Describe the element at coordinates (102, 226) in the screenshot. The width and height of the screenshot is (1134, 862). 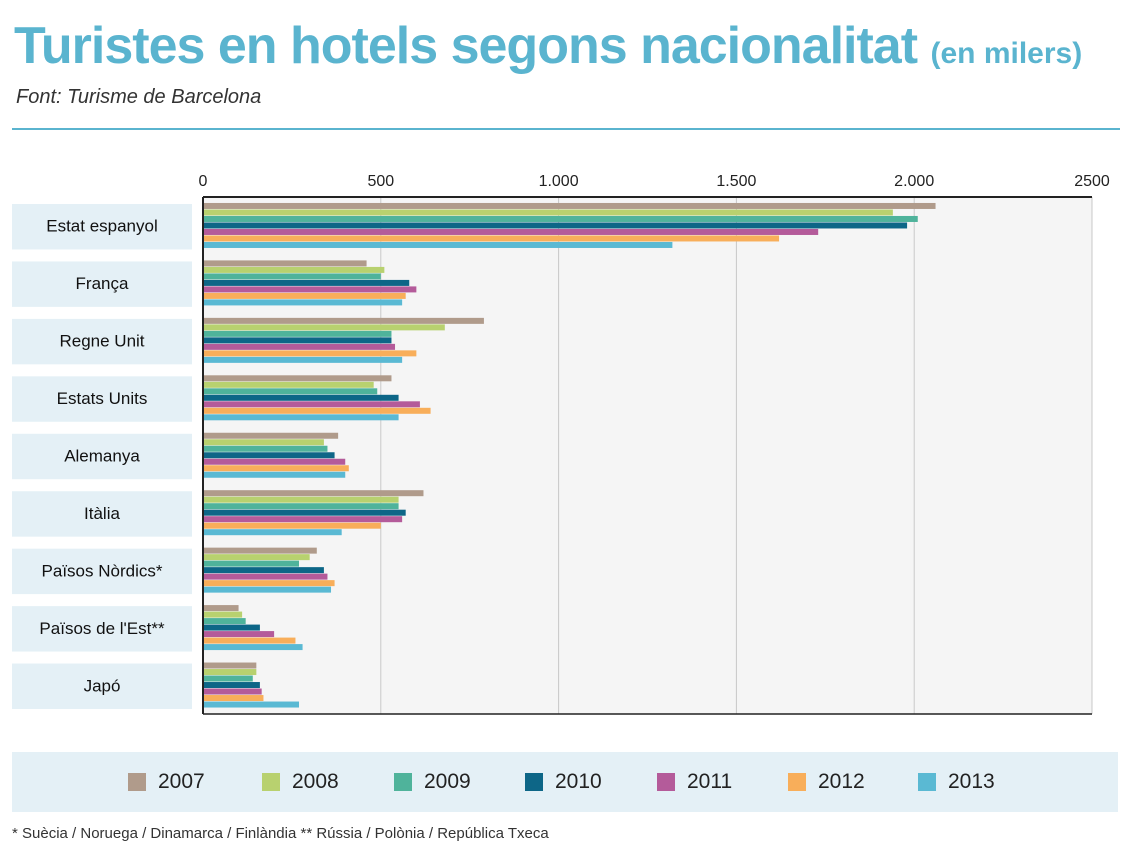
I see `category-label: Estat espanyol` at that location.